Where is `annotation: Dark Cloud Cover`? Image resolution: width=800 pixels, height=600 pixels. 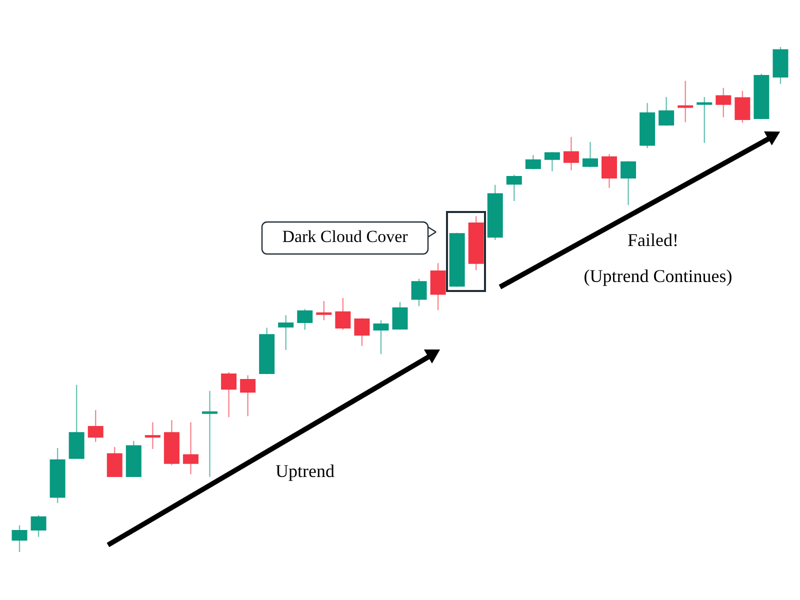
annotation: Dark Cloud Cover is located at coordinates (345, 236).